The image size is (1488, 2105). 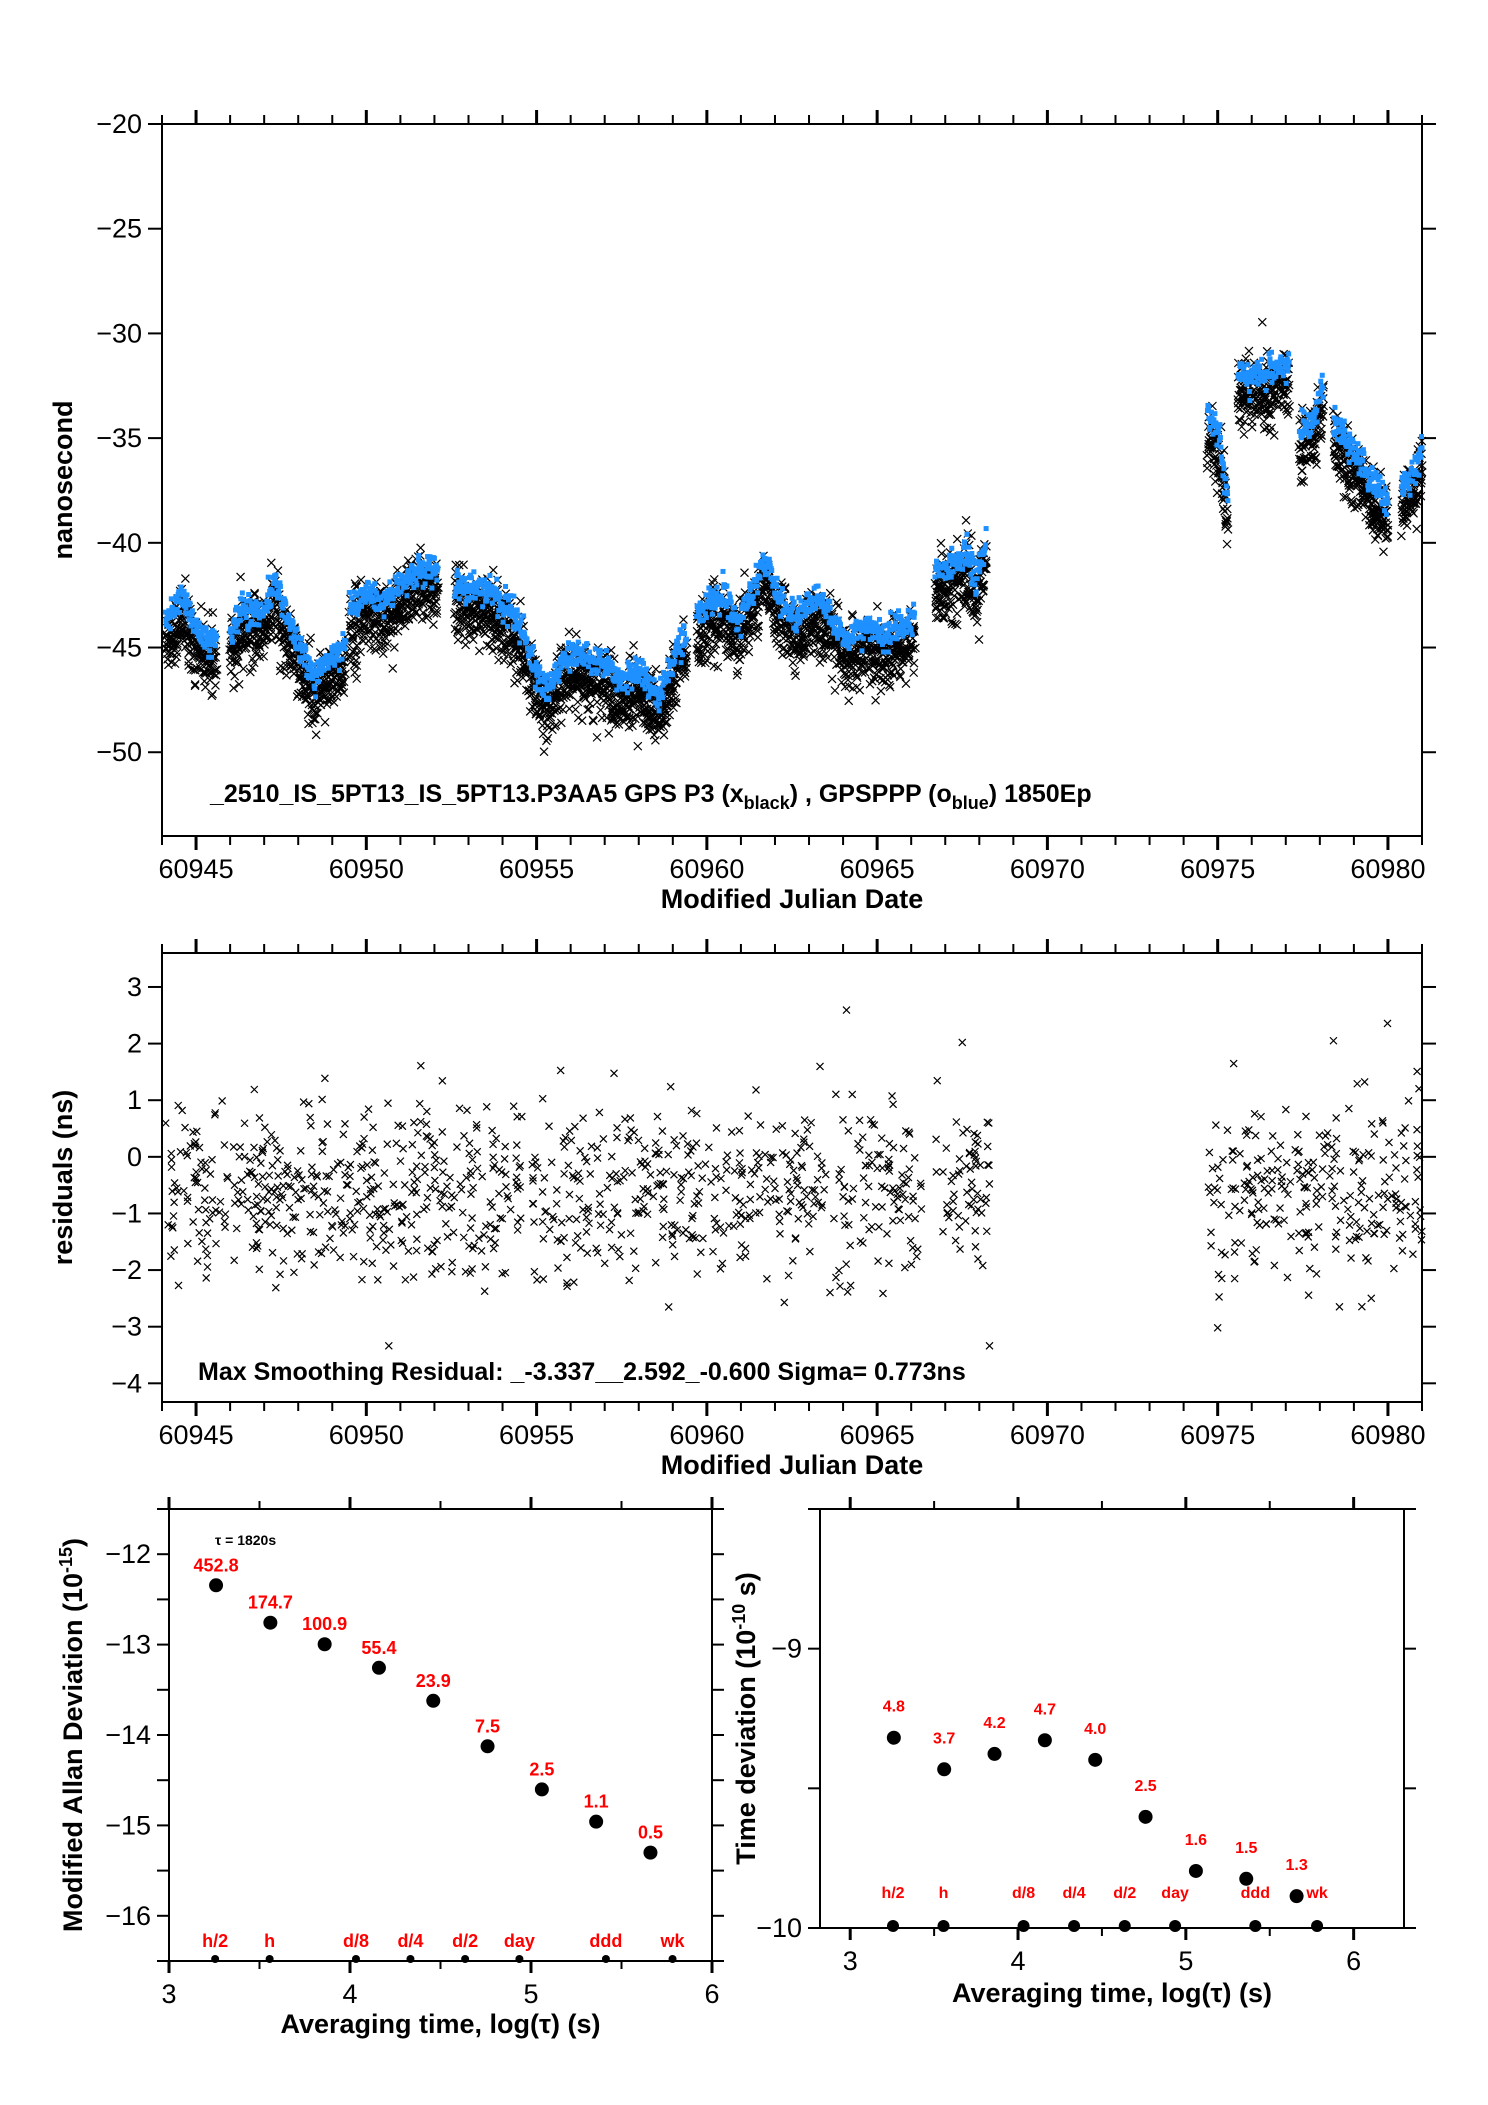 What do you see at coordinates (792, 899) in the screenshot?
I see `x-axis-title: Modified Julian Date` at bounding box center [792, 899].